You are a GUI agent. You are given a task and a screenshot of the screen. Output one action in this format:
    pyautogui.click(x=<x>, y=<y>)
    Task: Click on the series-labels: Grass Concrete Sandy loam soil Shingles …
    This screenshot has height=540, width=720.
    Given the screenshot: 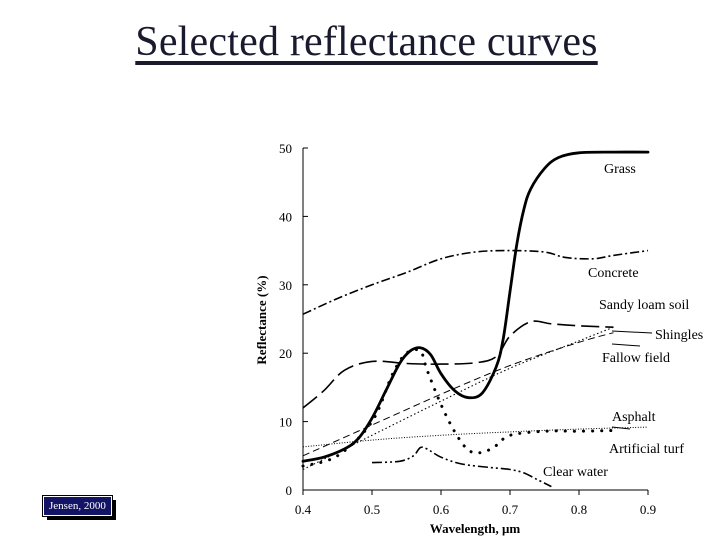 What is the action you would take?
    pyautogui.click(x=623, y=321)
    